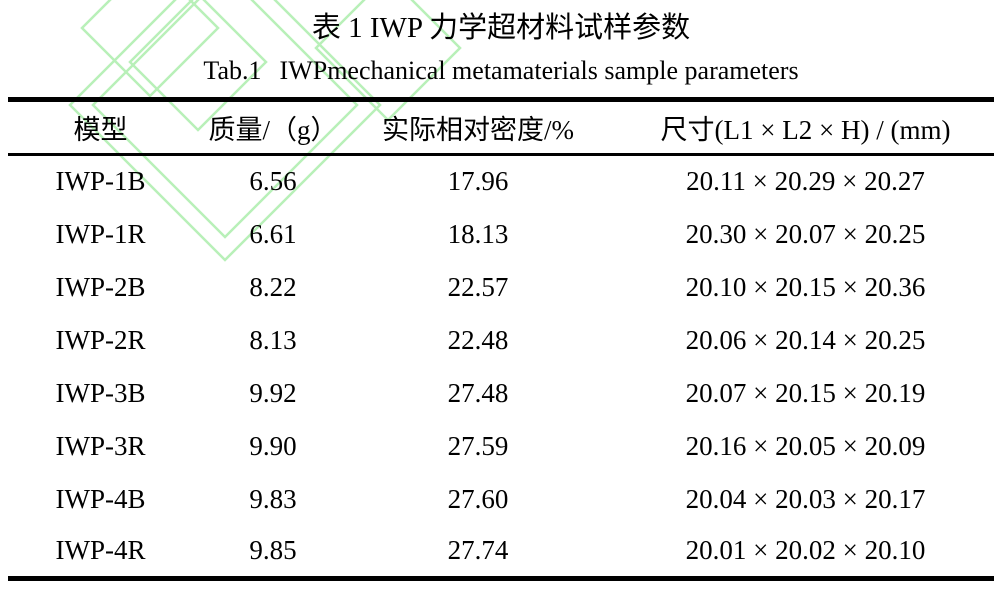 The height and width of the screenshot is (592, 1002). Describe the element at coordinates (273, 550) in the screenshot. I see `mass-cell: 9.85` at that location.